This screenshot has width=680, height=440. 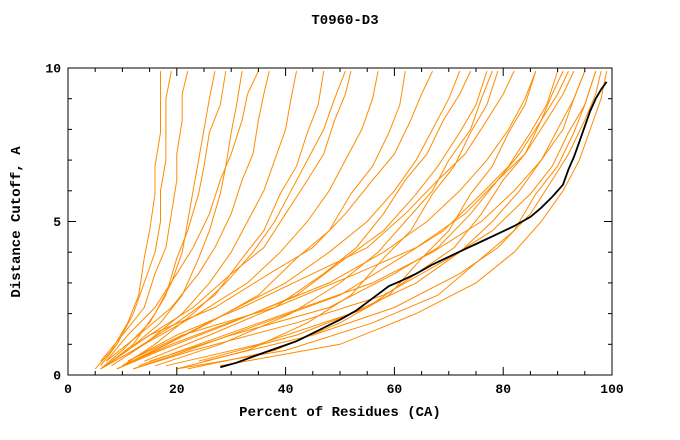 What do you see at coordinates (68, 389) in the screenshot?
I see `x-tick-label: 0` at bounding box center [68, 389].